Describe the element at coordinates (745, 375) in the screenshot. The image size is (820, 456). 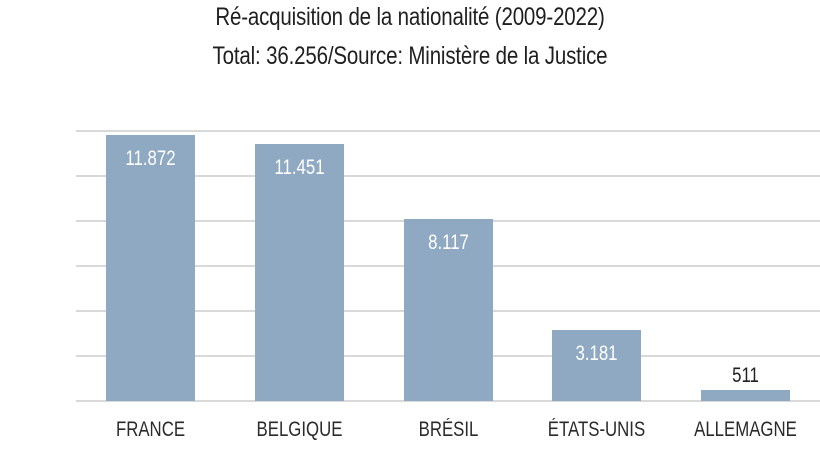
I see `bar-value-label: 511` at that location.